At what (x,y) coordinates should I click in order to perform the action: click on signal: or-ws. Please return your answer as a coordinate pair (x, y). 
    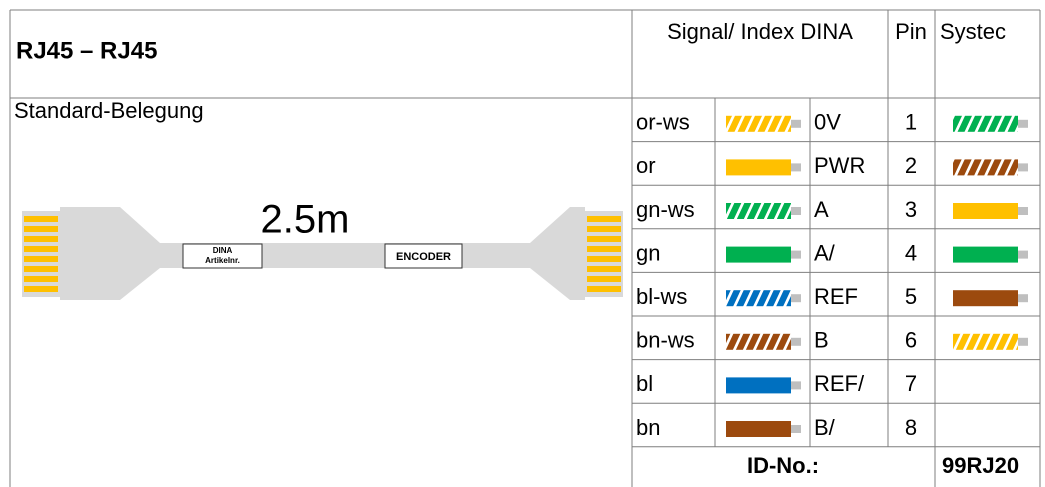
    Looking at the image, I should click on (663, 122).